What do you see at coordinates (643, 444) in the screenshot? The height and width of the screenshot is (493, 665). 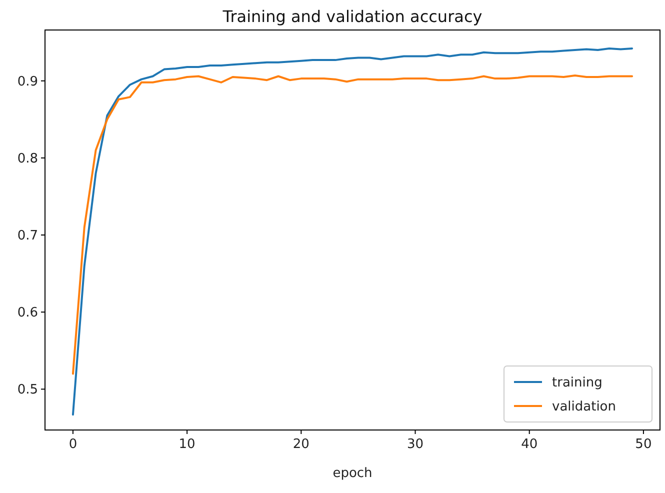 I see `x-tick-label: 50` at bounding box center [643, 444].